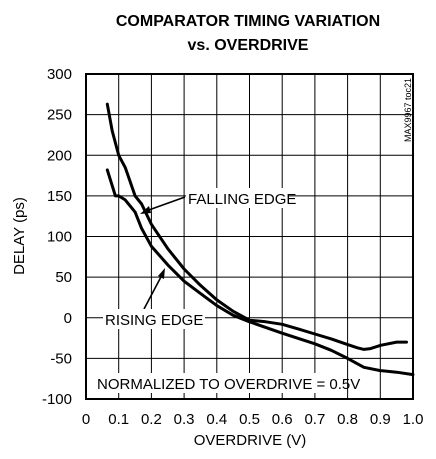 The width and height of the screenshot is (436, 459). I want to click on x-tick-label: 0.4, so click(216, 419).